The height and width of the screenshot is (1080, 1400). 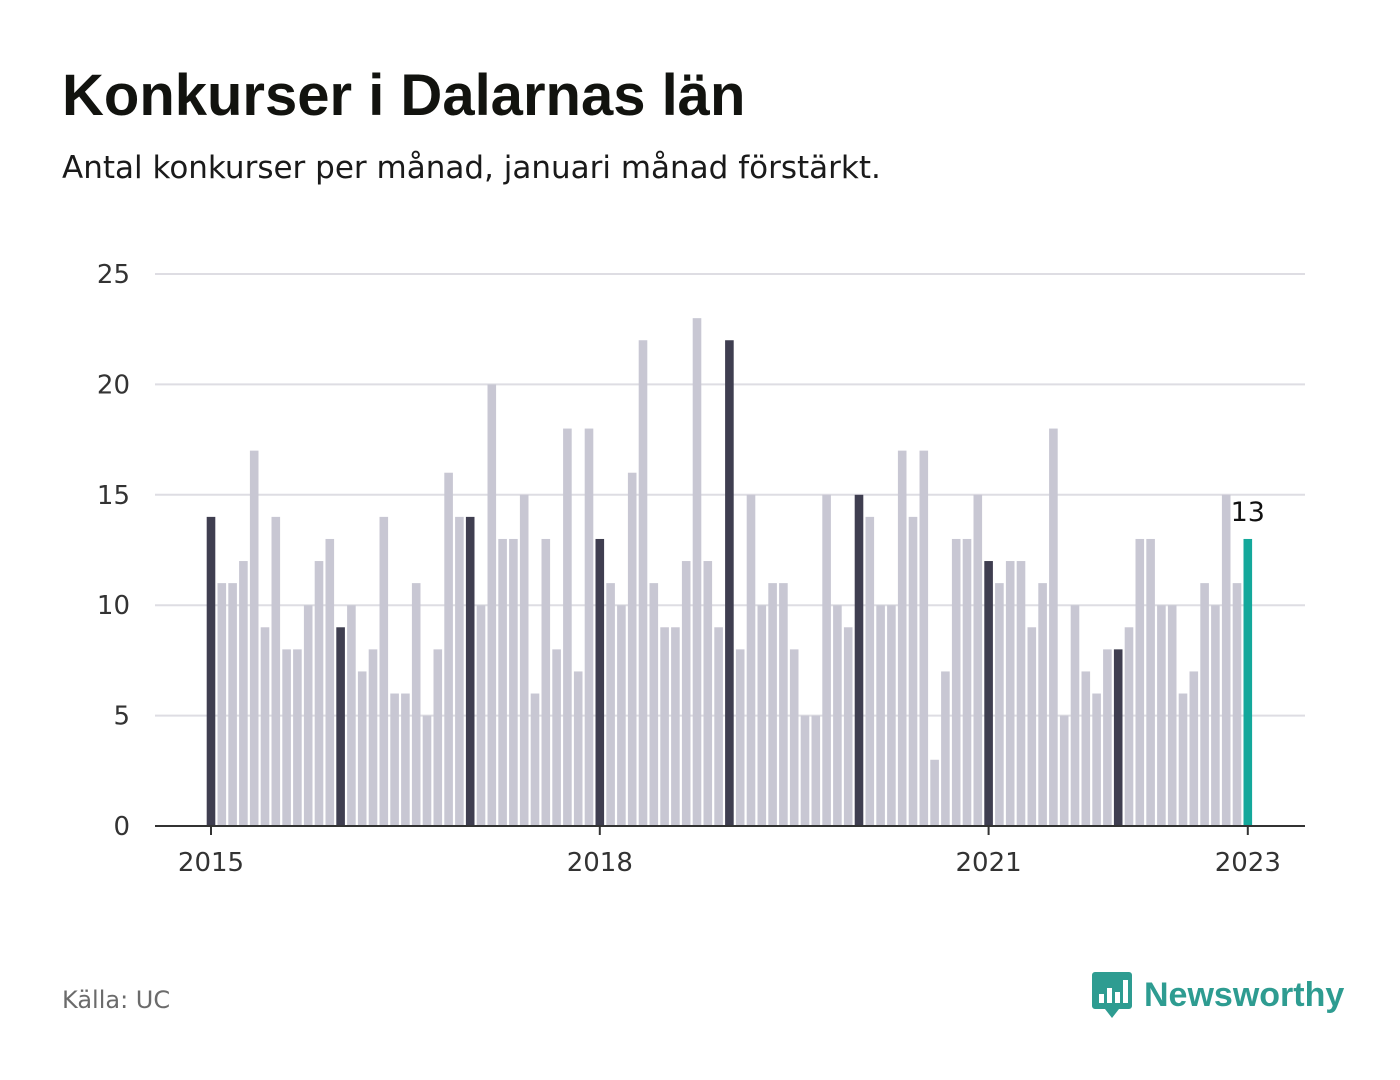 I want to click on brand-logo: Newsworthy, so click(x=1218, y=995).